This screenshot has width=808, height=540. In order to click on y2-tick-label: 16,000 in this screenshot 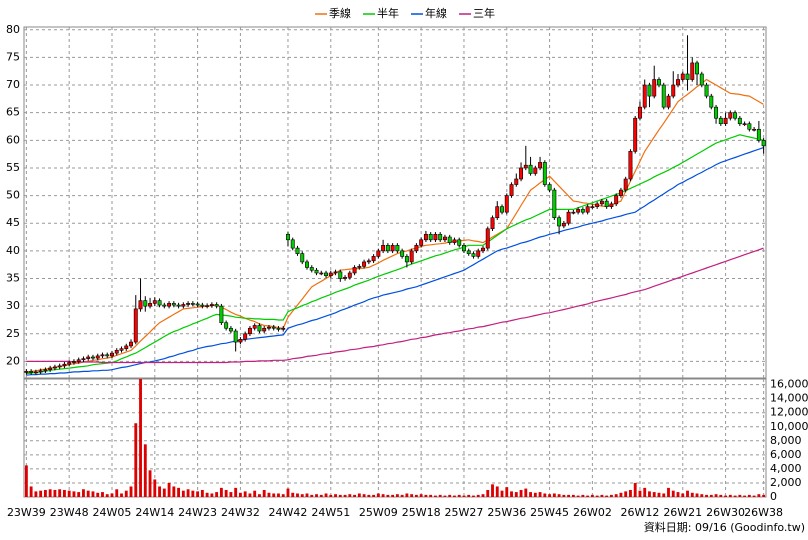, I will do `click(789, 384)`.